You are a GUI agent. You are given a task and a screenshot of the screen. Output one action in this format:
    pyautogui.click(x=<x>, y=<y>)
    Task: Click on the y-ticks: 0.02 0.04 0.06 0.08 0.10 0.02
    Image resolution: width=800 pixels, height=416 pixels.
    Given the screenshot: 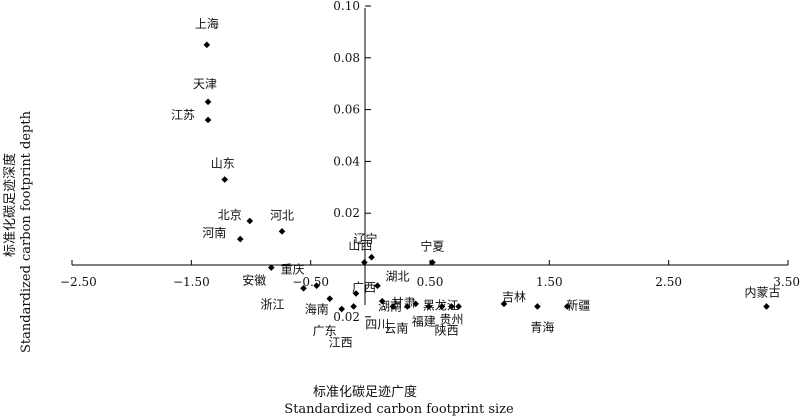 What is the action you would take?
    pyautogui.click(x=352, y=162)
    